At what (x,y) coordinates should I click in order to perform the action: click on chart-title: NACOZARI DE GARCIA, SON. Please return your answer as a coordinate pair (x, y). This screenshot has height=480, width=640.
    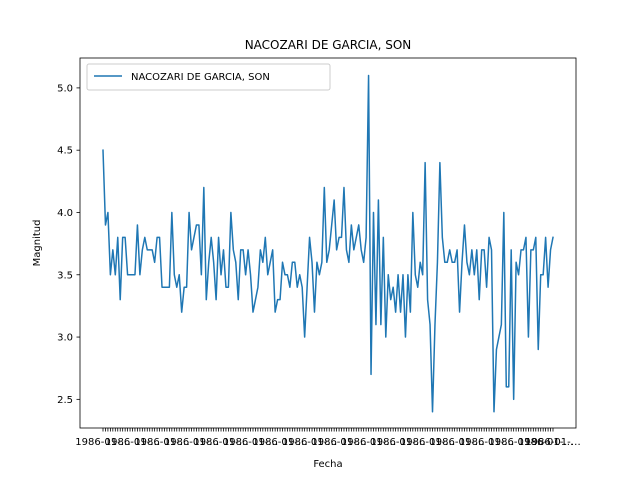
    Looking at the image, I should click on (328, 45).